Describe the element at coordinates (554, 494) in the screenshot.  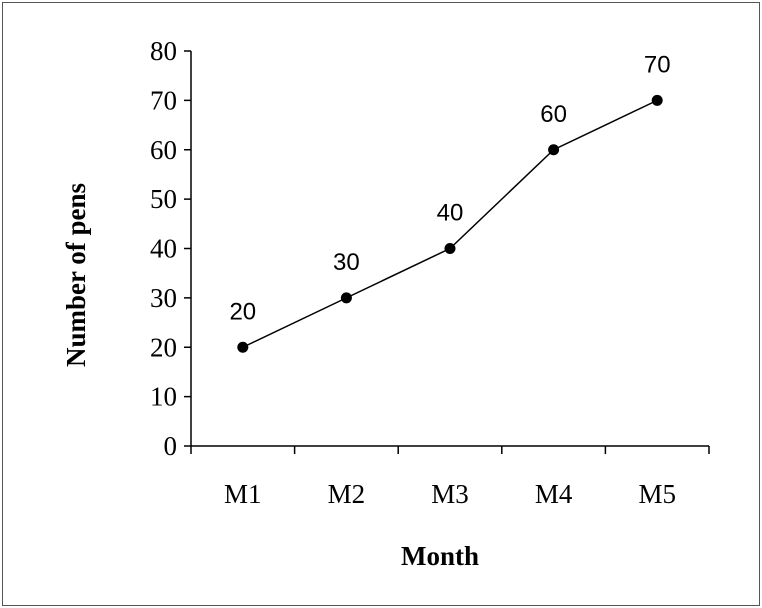
I see `x-tick-label: M4` at that location.